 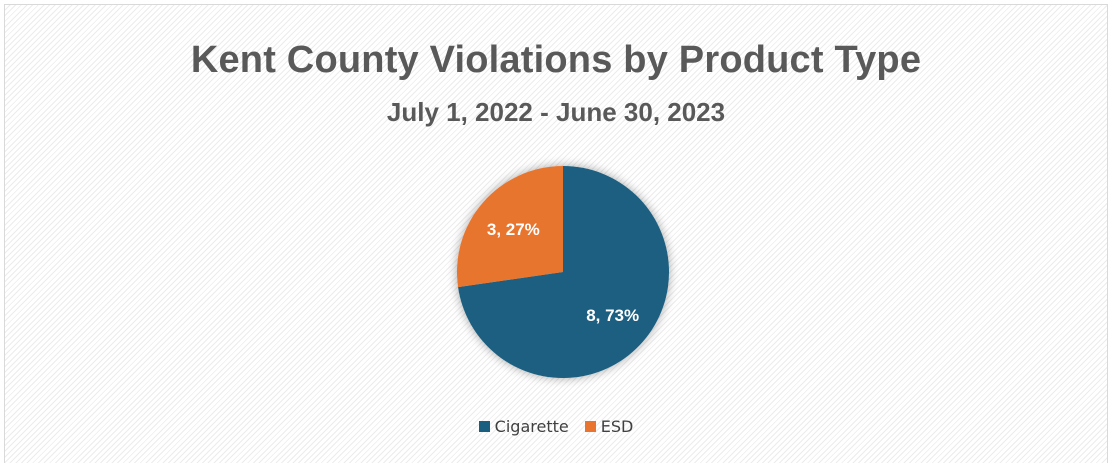 I want to click on chart-legend: Cigarette ESD, so click(x=556, y=426).